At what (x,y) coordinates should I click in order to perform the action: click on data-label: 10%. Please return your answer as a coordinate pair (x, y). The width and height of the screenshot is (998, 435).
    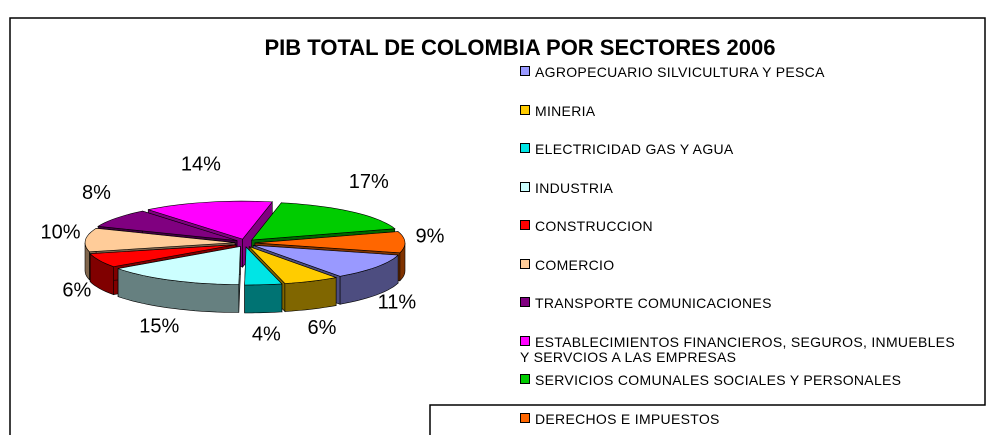
    Looking at the image, I should click on (60, 233).